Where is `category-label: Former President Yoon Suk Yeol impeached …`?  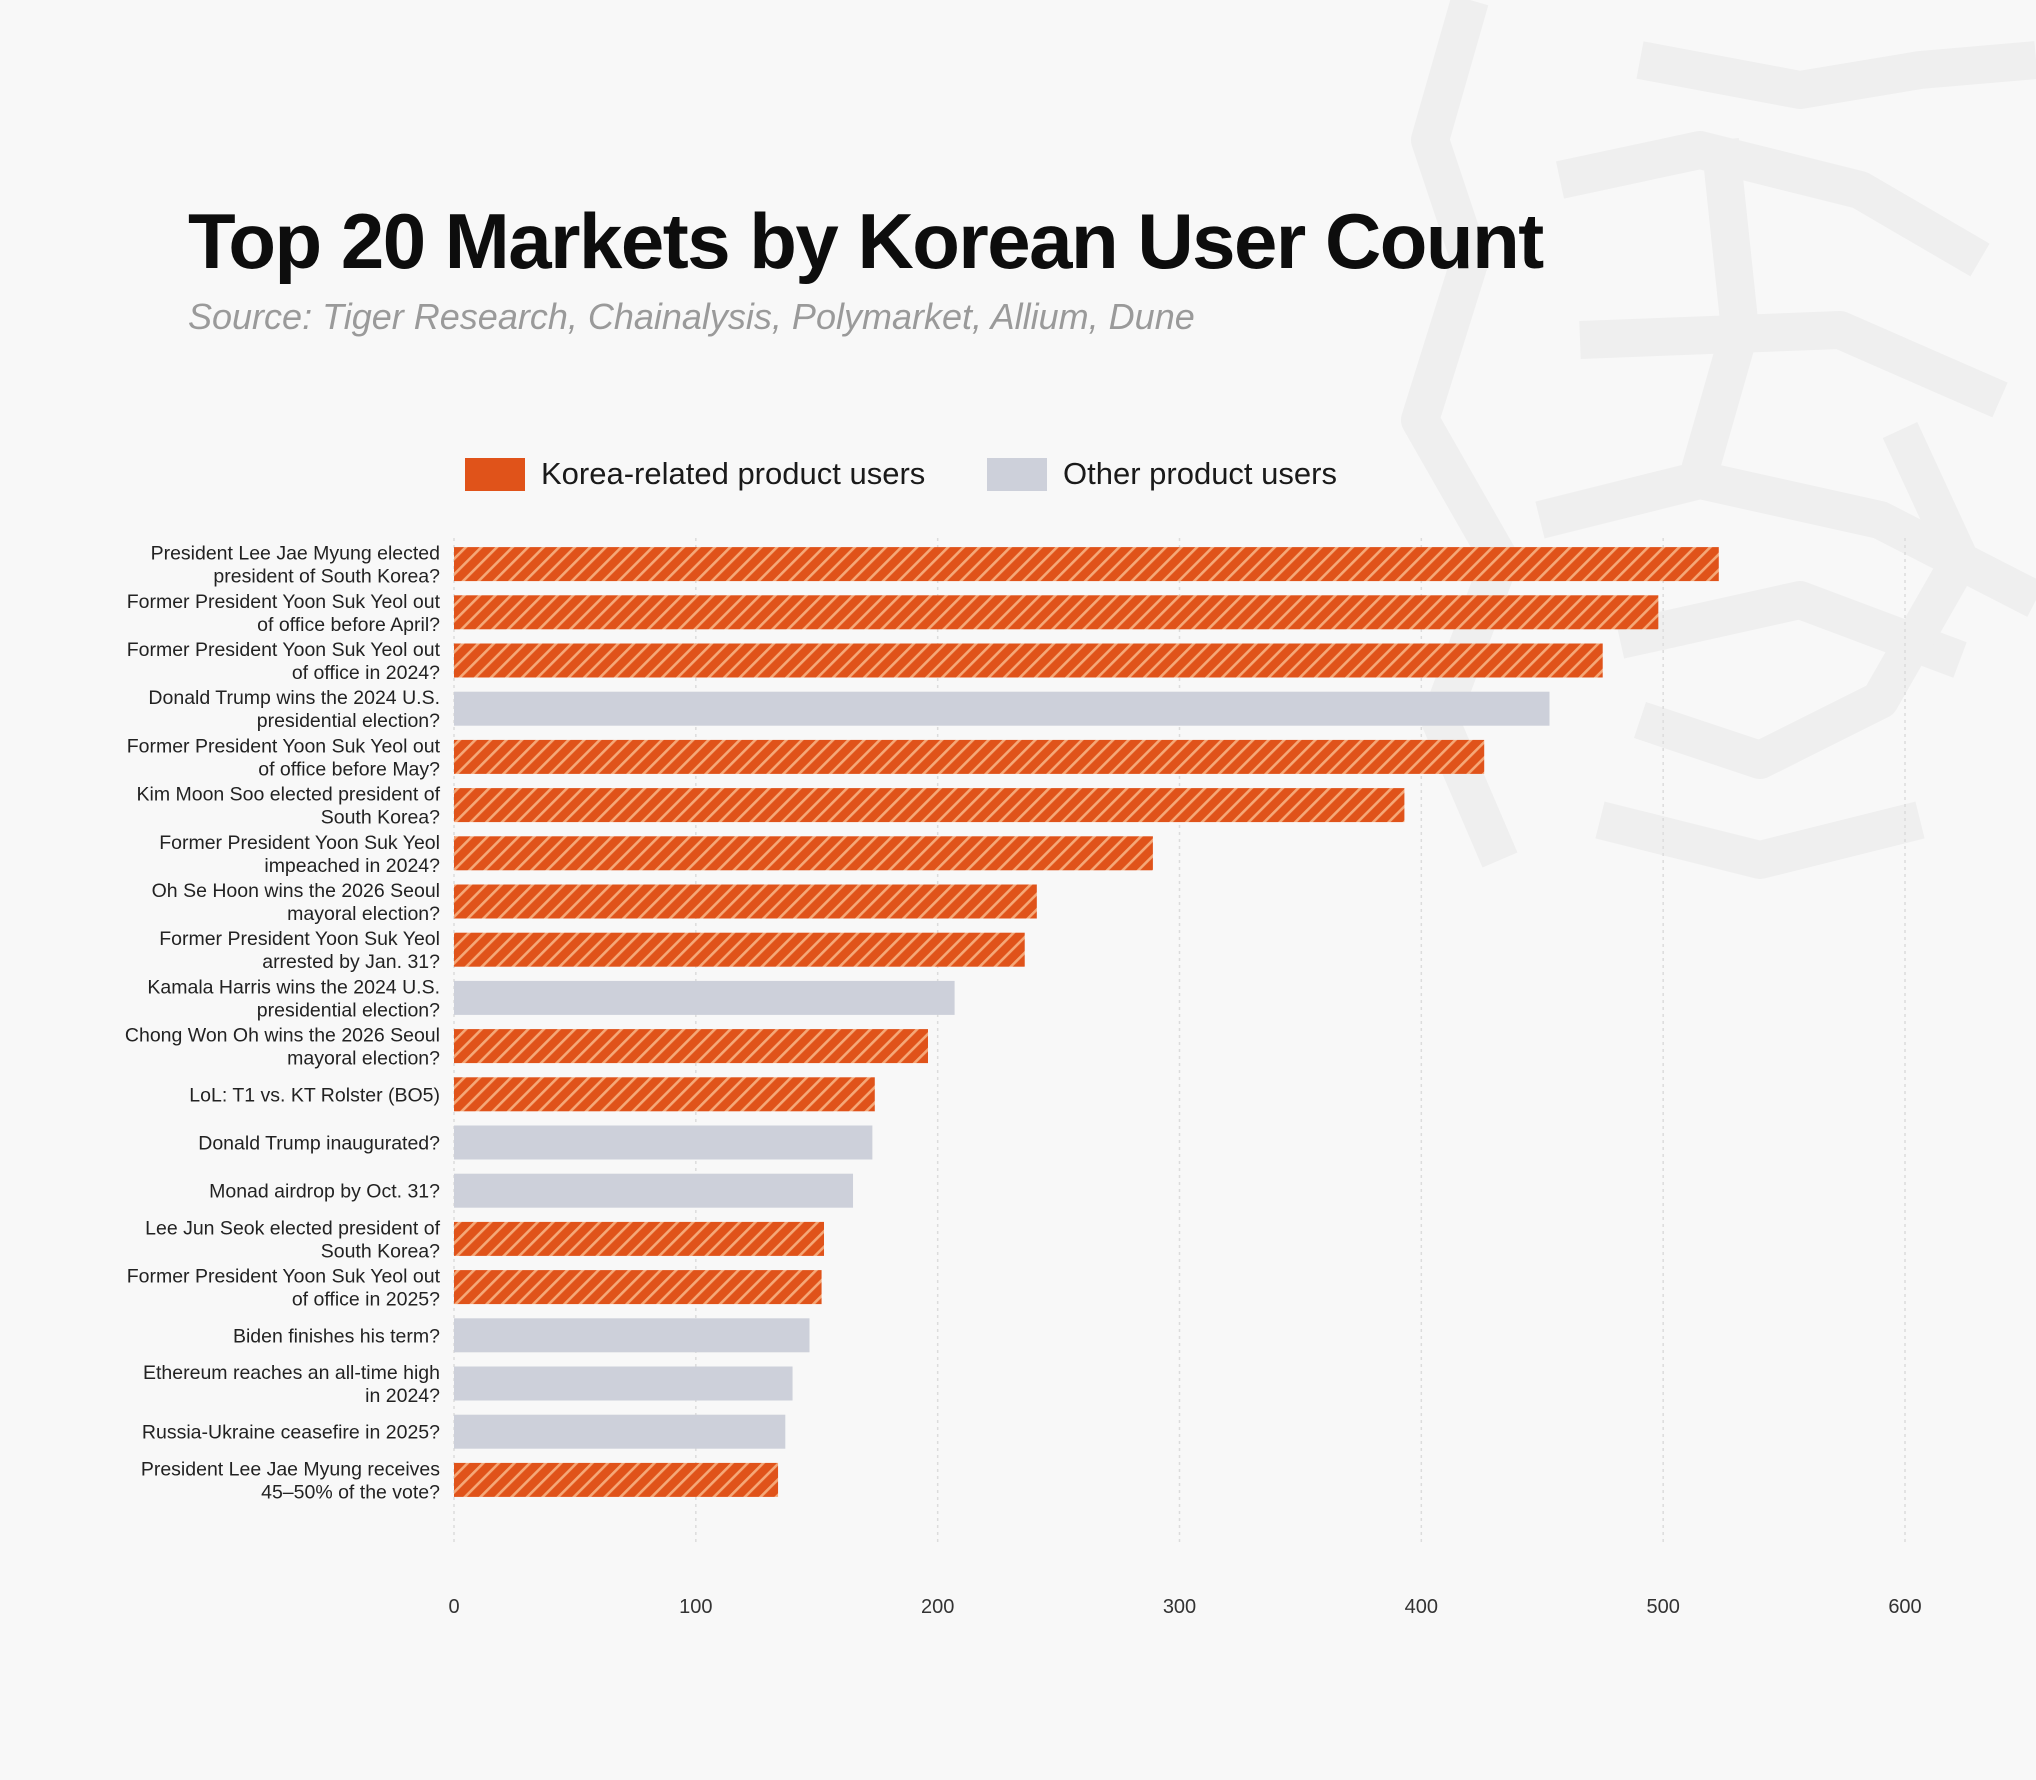 category-label: Former President Yoon Suk Yeol impeached … is located at coordinates (299, 854).